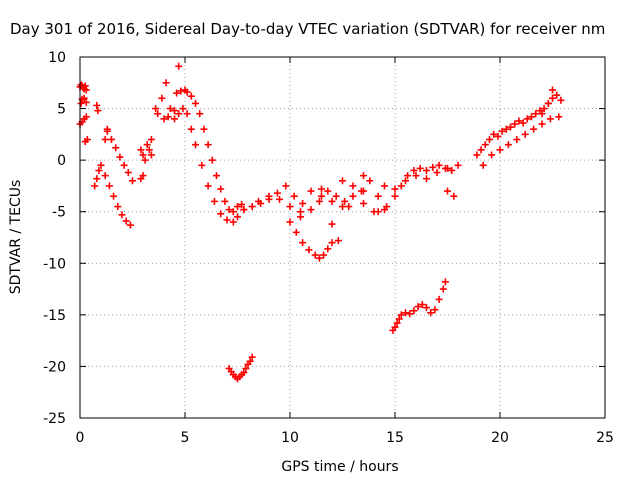 The image size is (640, 480). I want to click on x-tick-label: 0, so click(80, 438).